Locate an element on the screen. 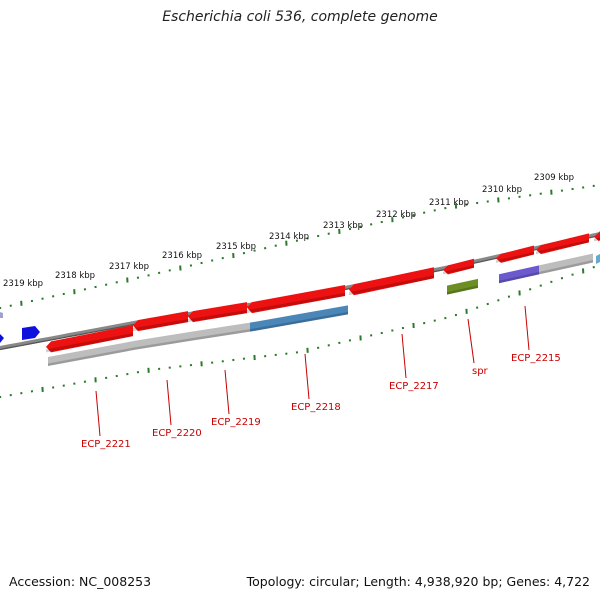 Image resolution: width=600 pixels, height=600 pixels. scale-label: 2311 kbp is located at coordinates (449, 203).